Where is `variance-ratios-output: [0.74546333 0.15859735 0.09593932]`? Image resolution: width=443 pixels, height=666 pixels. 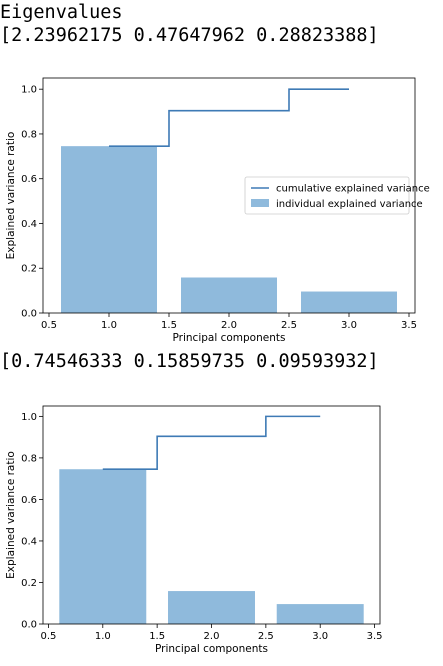 variance-ratios-output: [0.74546333 0.15859735 0.09593932] is located at coordinates (189, 361).